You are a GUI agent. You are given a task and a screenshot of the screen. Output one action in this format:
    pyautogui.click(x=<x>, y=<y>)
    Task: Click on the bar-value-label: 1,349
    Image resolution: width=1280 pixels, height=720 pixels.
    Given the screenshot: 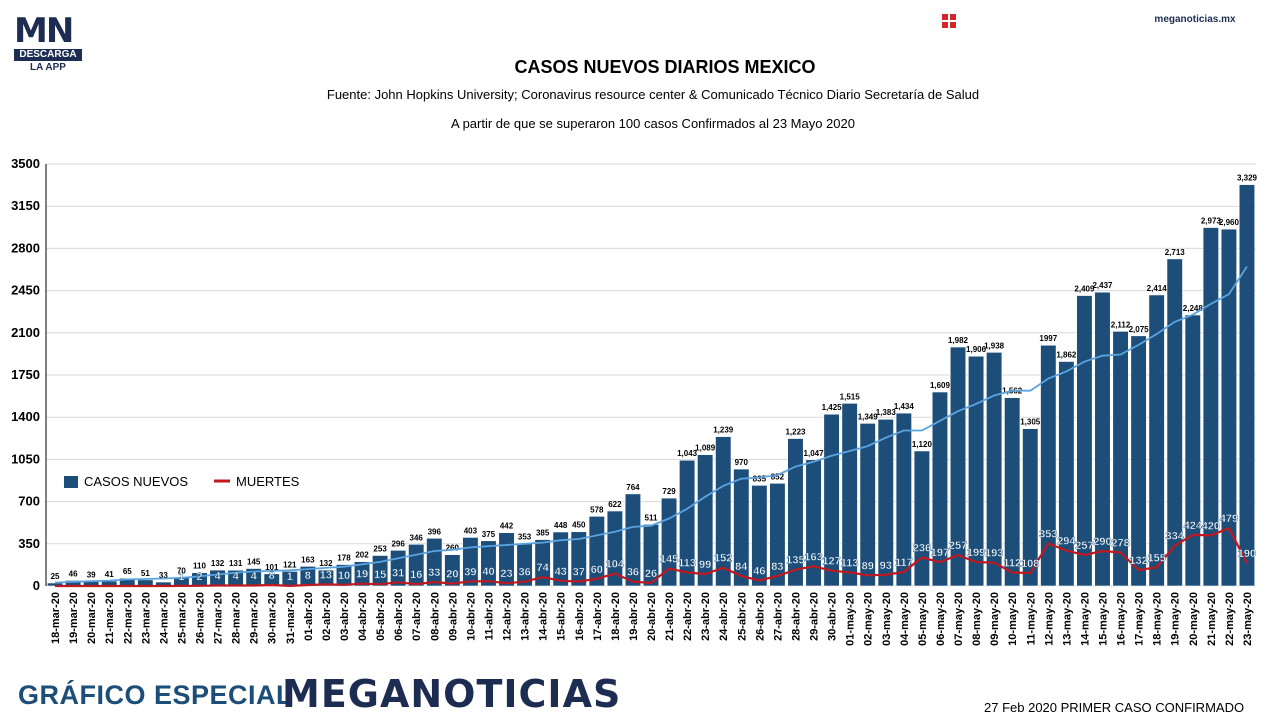 What is the action you would take?
    pyautogui.click(x=868, y=416)
    